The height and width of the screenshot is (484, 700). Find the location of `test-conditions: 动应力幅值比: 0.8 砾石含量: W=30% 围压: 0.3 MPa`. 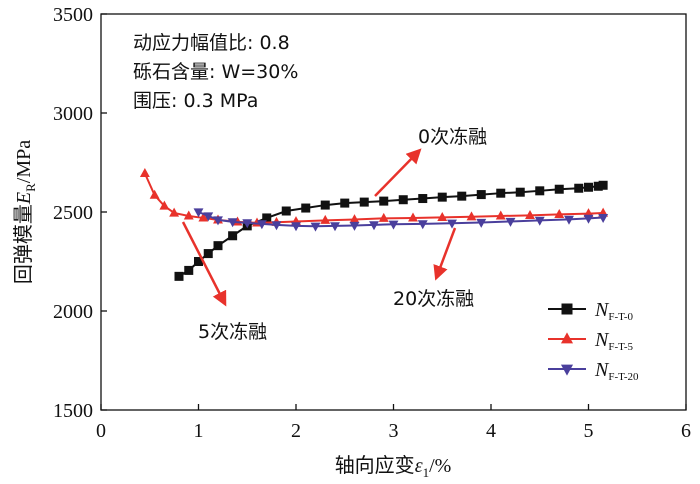

test-conditions: 动应力幅值比: 0.8 砾石含量: W=30% 围压: 0.3 MPa is located at coordinates (215, 72).